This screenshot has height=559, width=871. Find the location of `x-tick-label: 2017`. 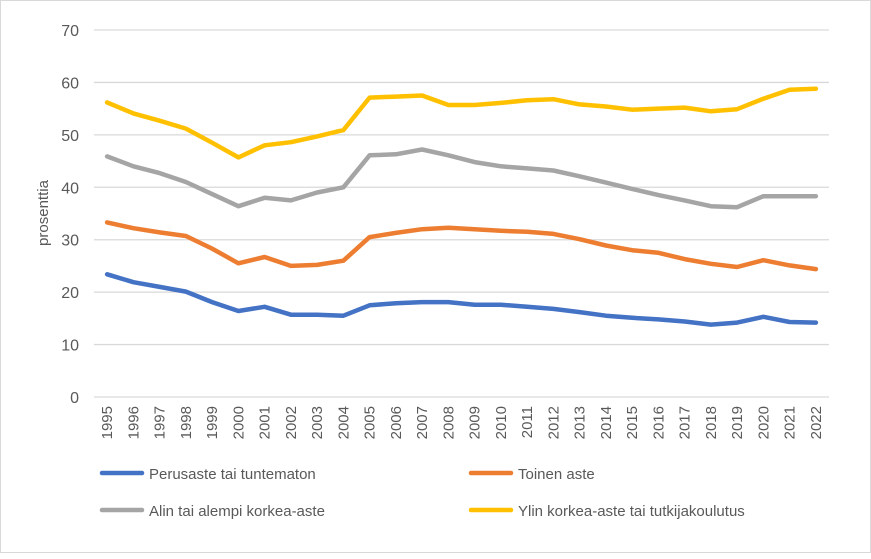

x-tick-label: 2017 is located at coordinates (685, 422).